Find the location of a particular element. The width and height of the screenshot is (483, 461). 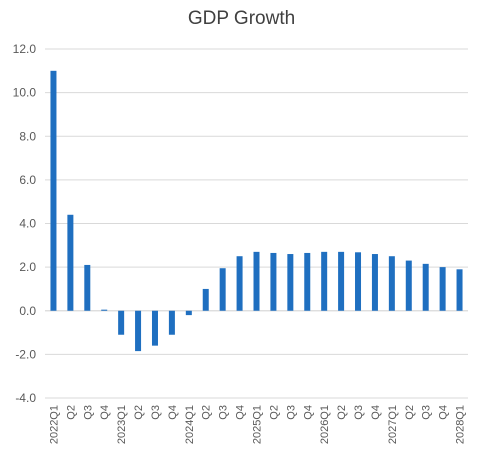

y-tick-label: 8.0 is located at coordinates (27, 136).